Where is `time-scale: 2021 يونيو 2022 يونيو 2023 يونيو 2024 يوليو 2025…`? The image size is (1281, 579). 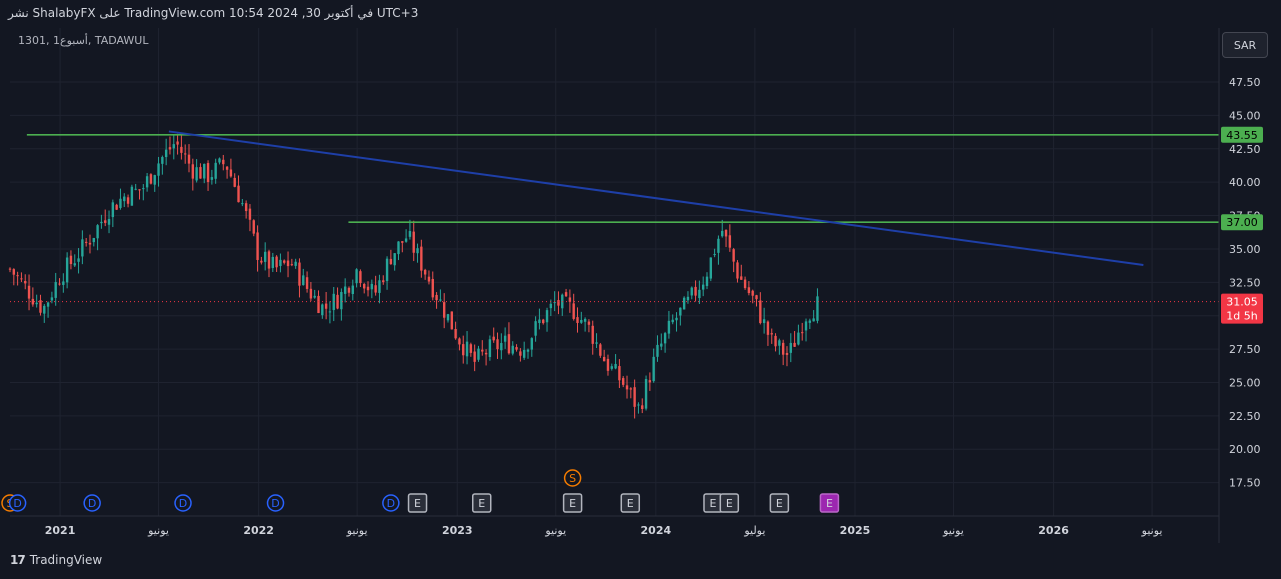 time-scale: 2021 يونيو 2022 يونيو 2023 يونيو 2024 يوليو 2025… is located at coordinates (604, 530).